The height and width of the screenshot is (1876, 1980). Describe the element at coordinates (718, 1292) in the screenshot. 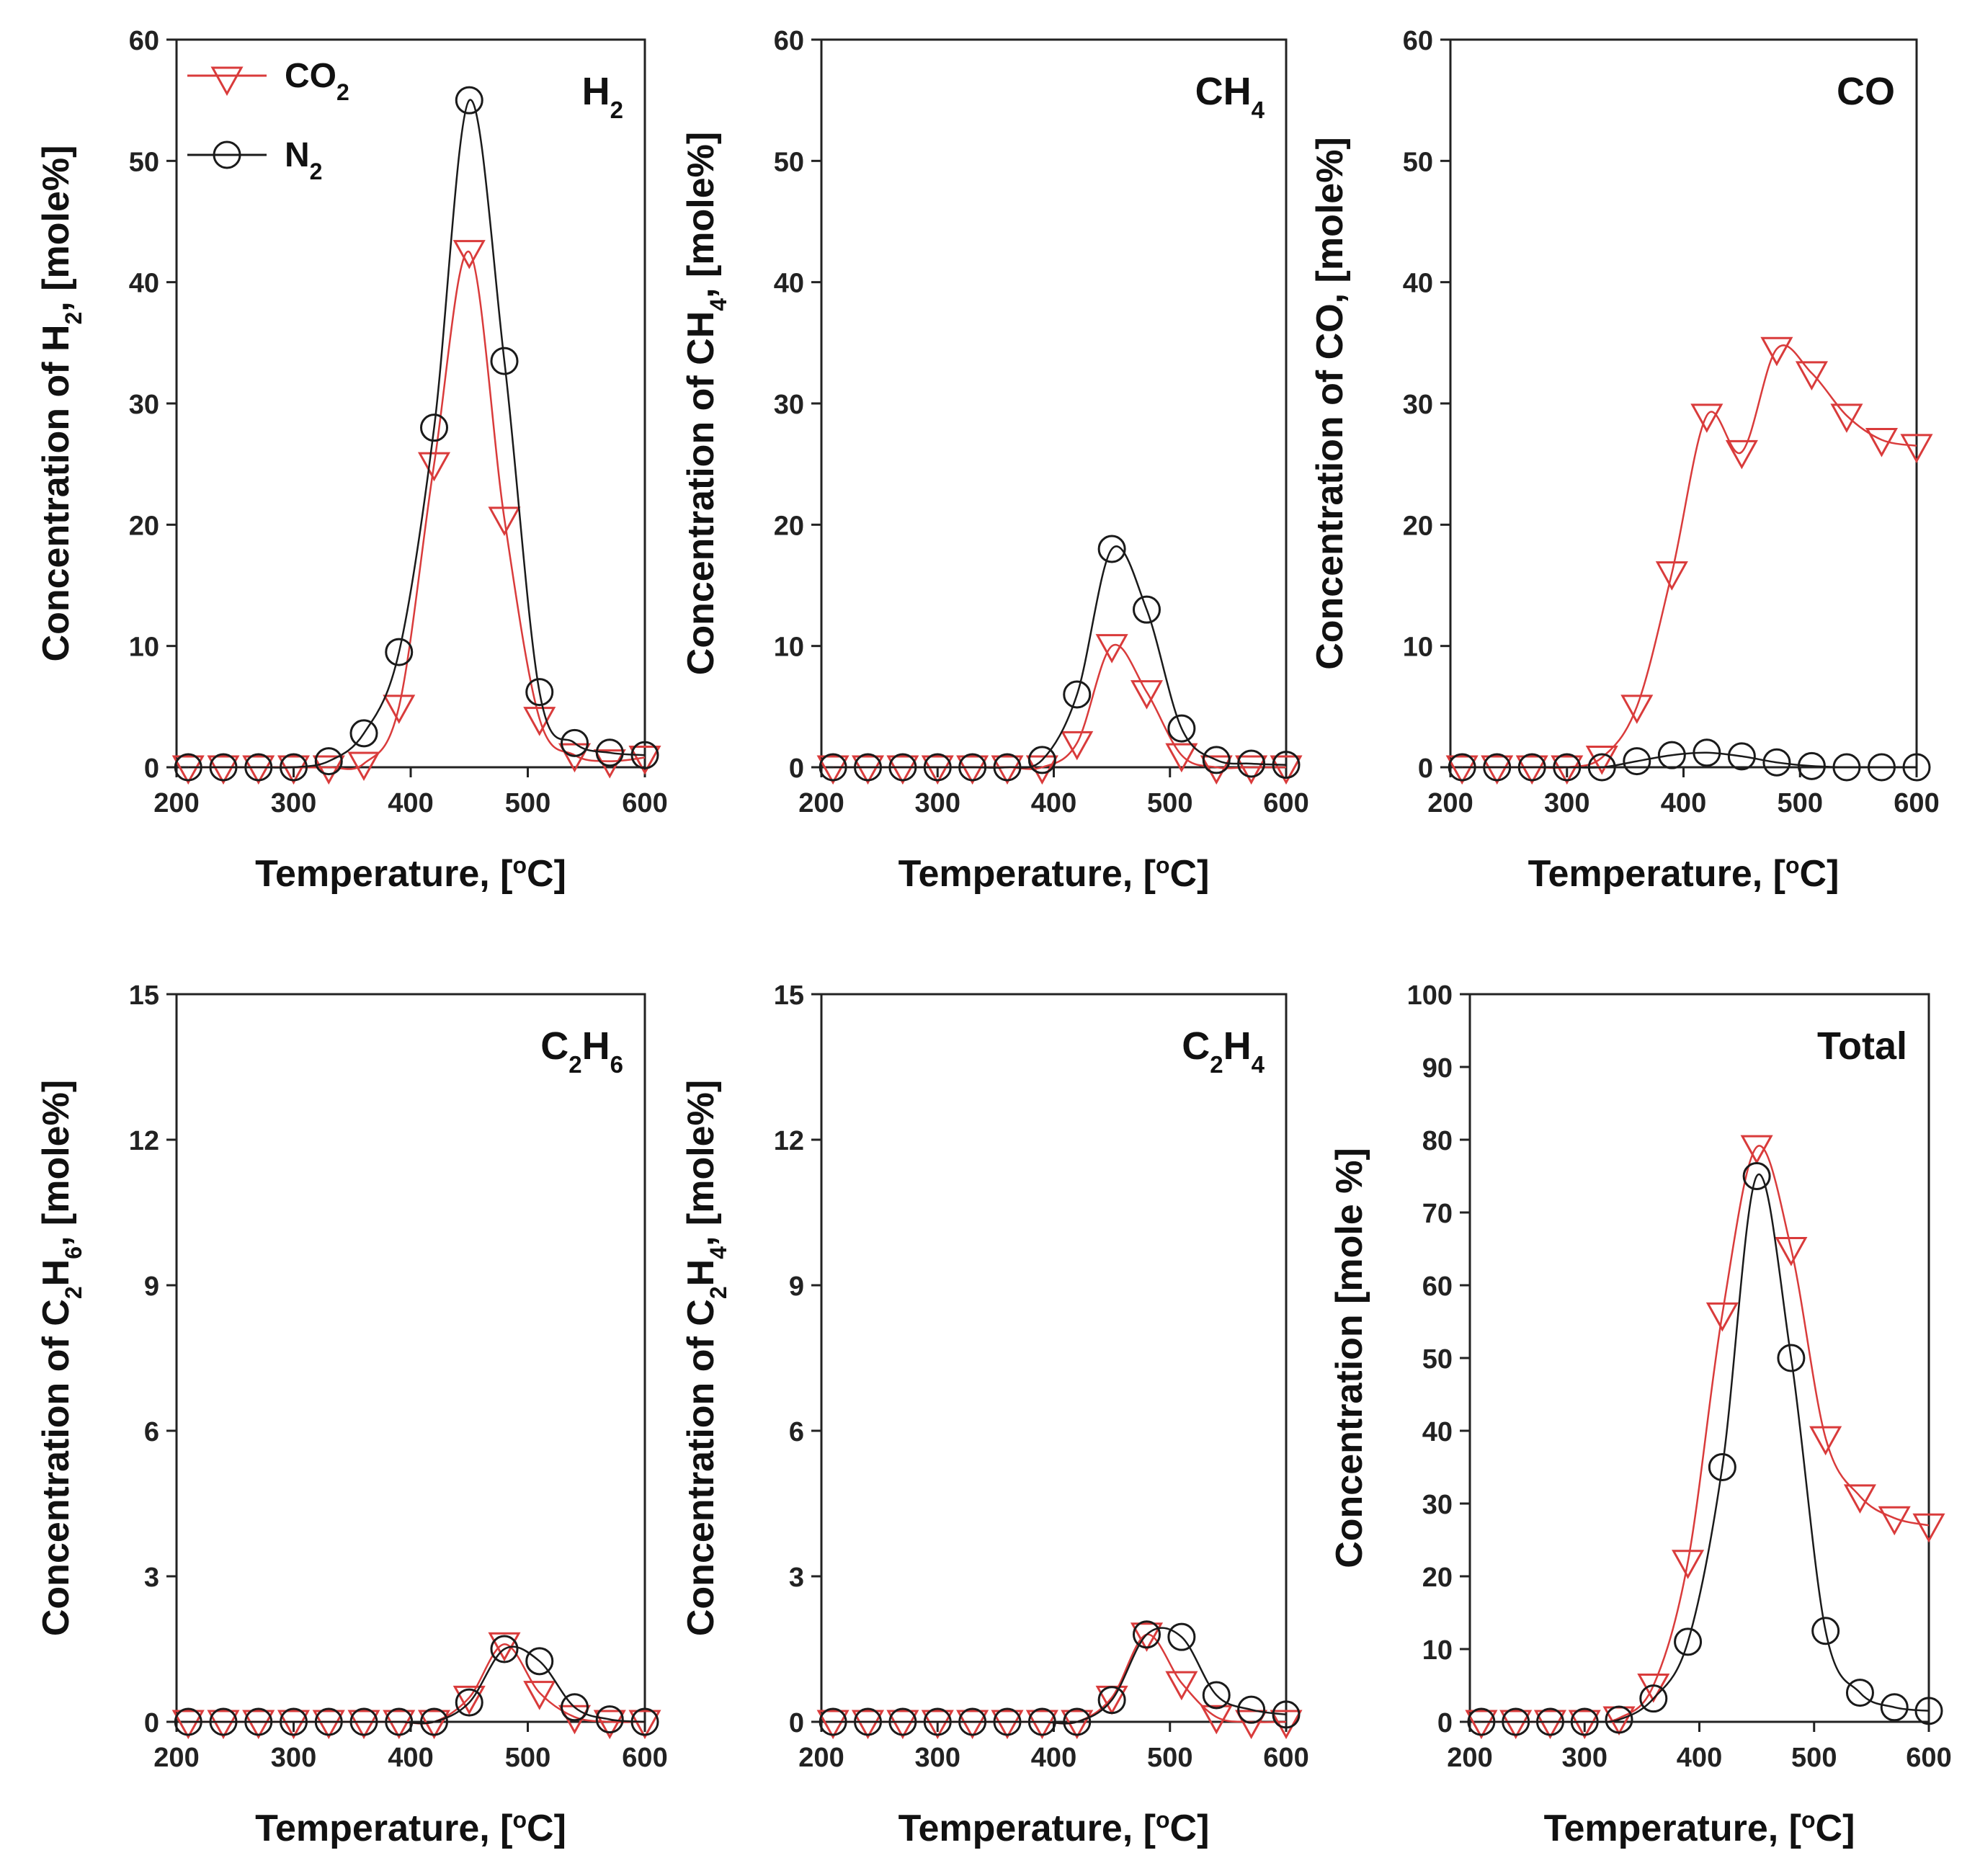

I see `y-axis-title-part: 2` at that location.